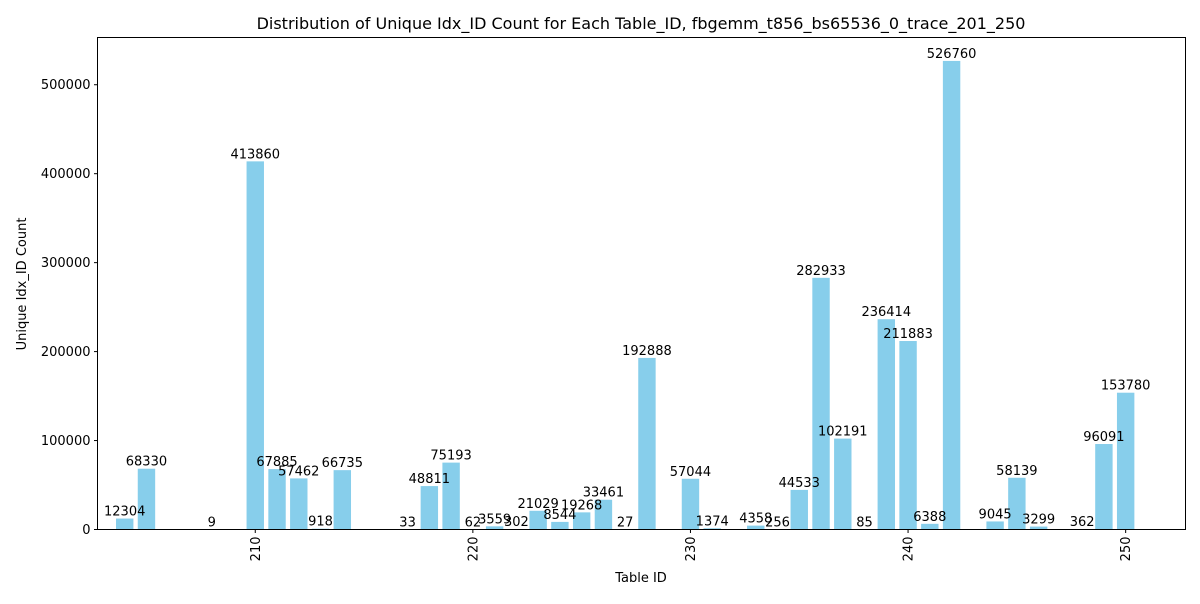 The height and width of the screenshot is (604, 1200). Describe the element at coordinates (450, 456) in the screenshot. I see `bar-value-label-219: 75193` at that location.